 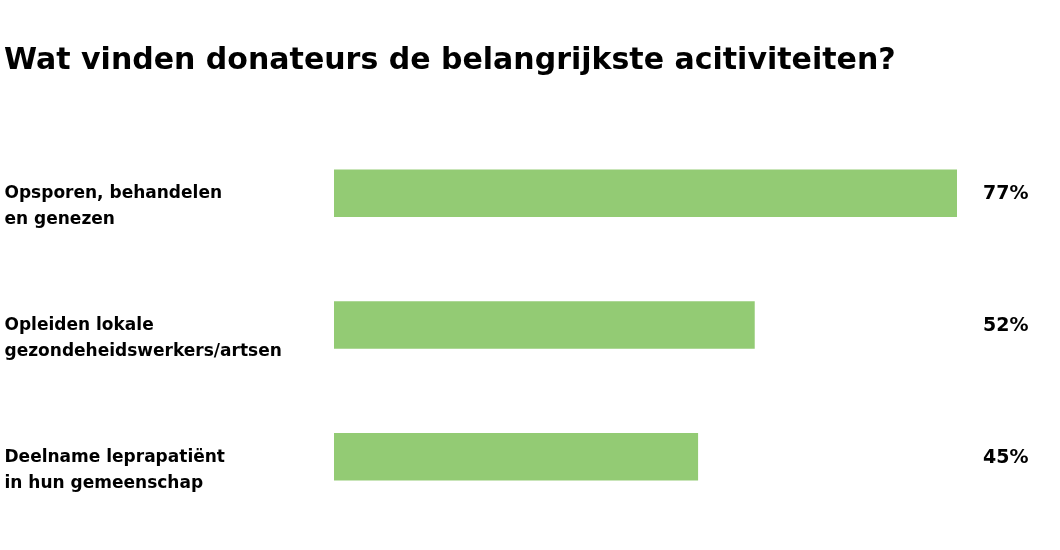 What do you see at coordinates (450, 58) in the screenshot?
I see `chart-title: Wat vinden donateurs de belangrijkste acitiviteiten?` at bounding box center [450, 58].